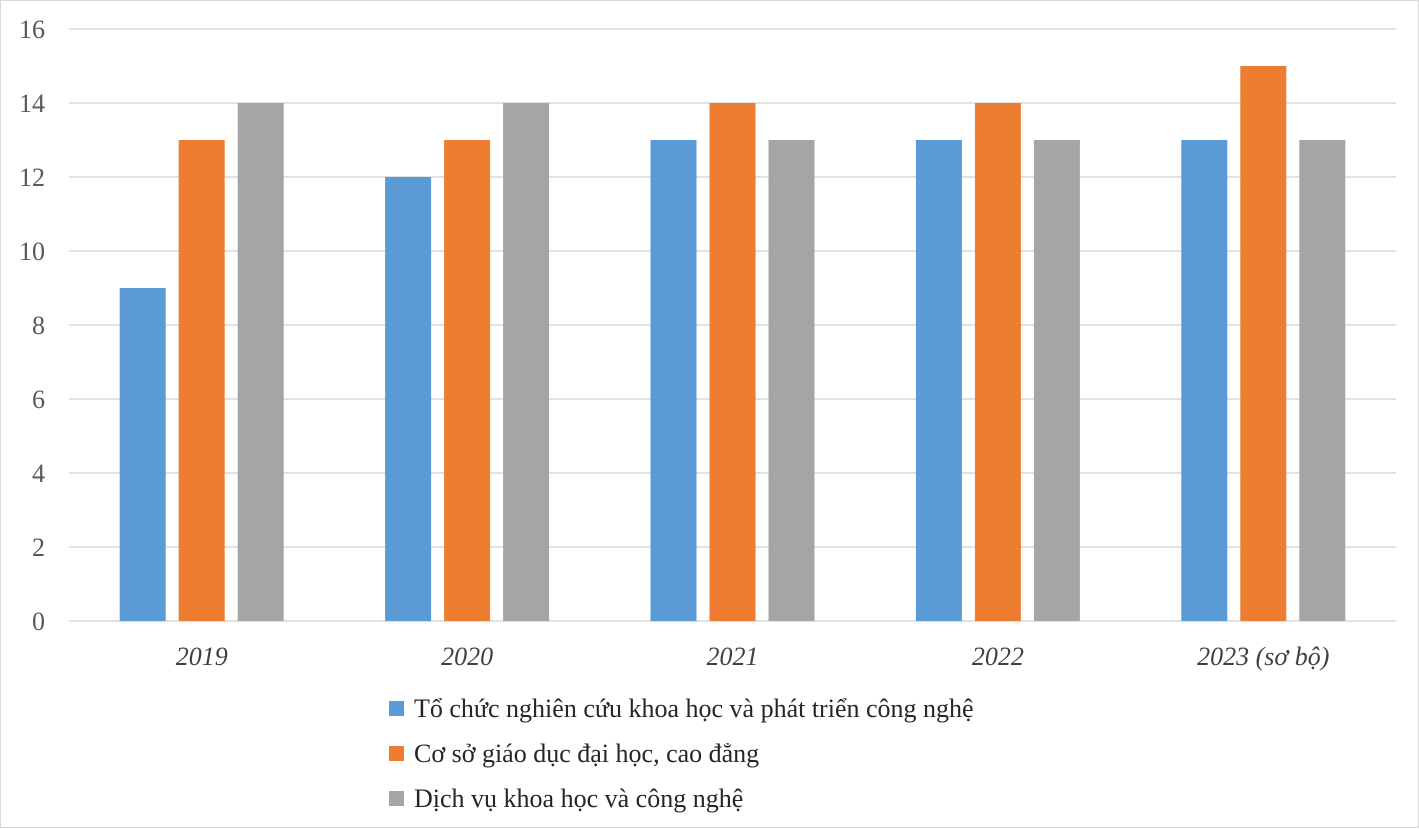 This screenshot has width=1419, height=829. I want to click on y-axis-ticks: 0 2 4 6 8 10 12 14 16, so click(32, 325).